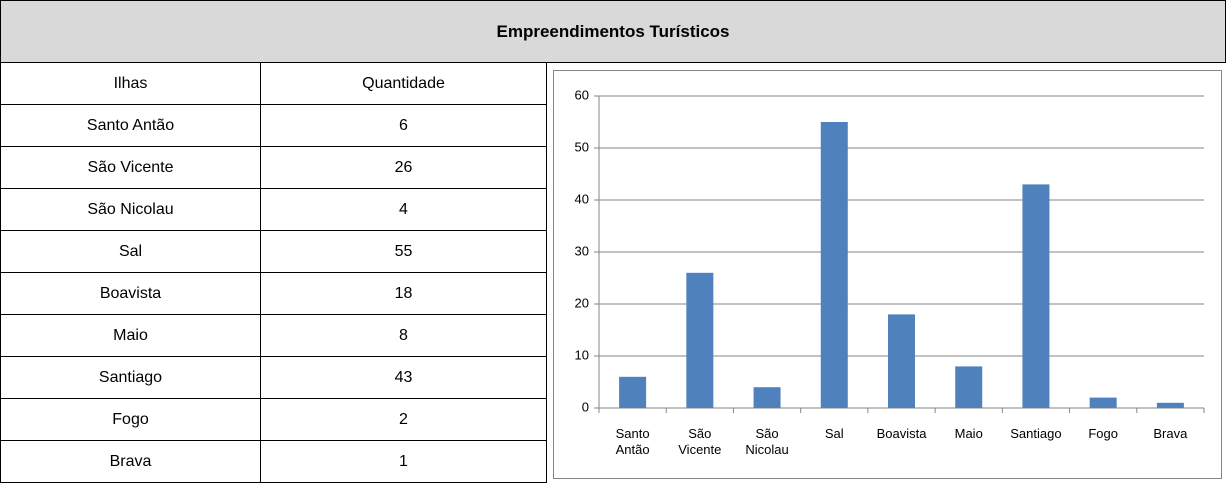  Describe the element at coordinates (130, 293) in the screenshot. I see `island-cell: Boavista` at that location.